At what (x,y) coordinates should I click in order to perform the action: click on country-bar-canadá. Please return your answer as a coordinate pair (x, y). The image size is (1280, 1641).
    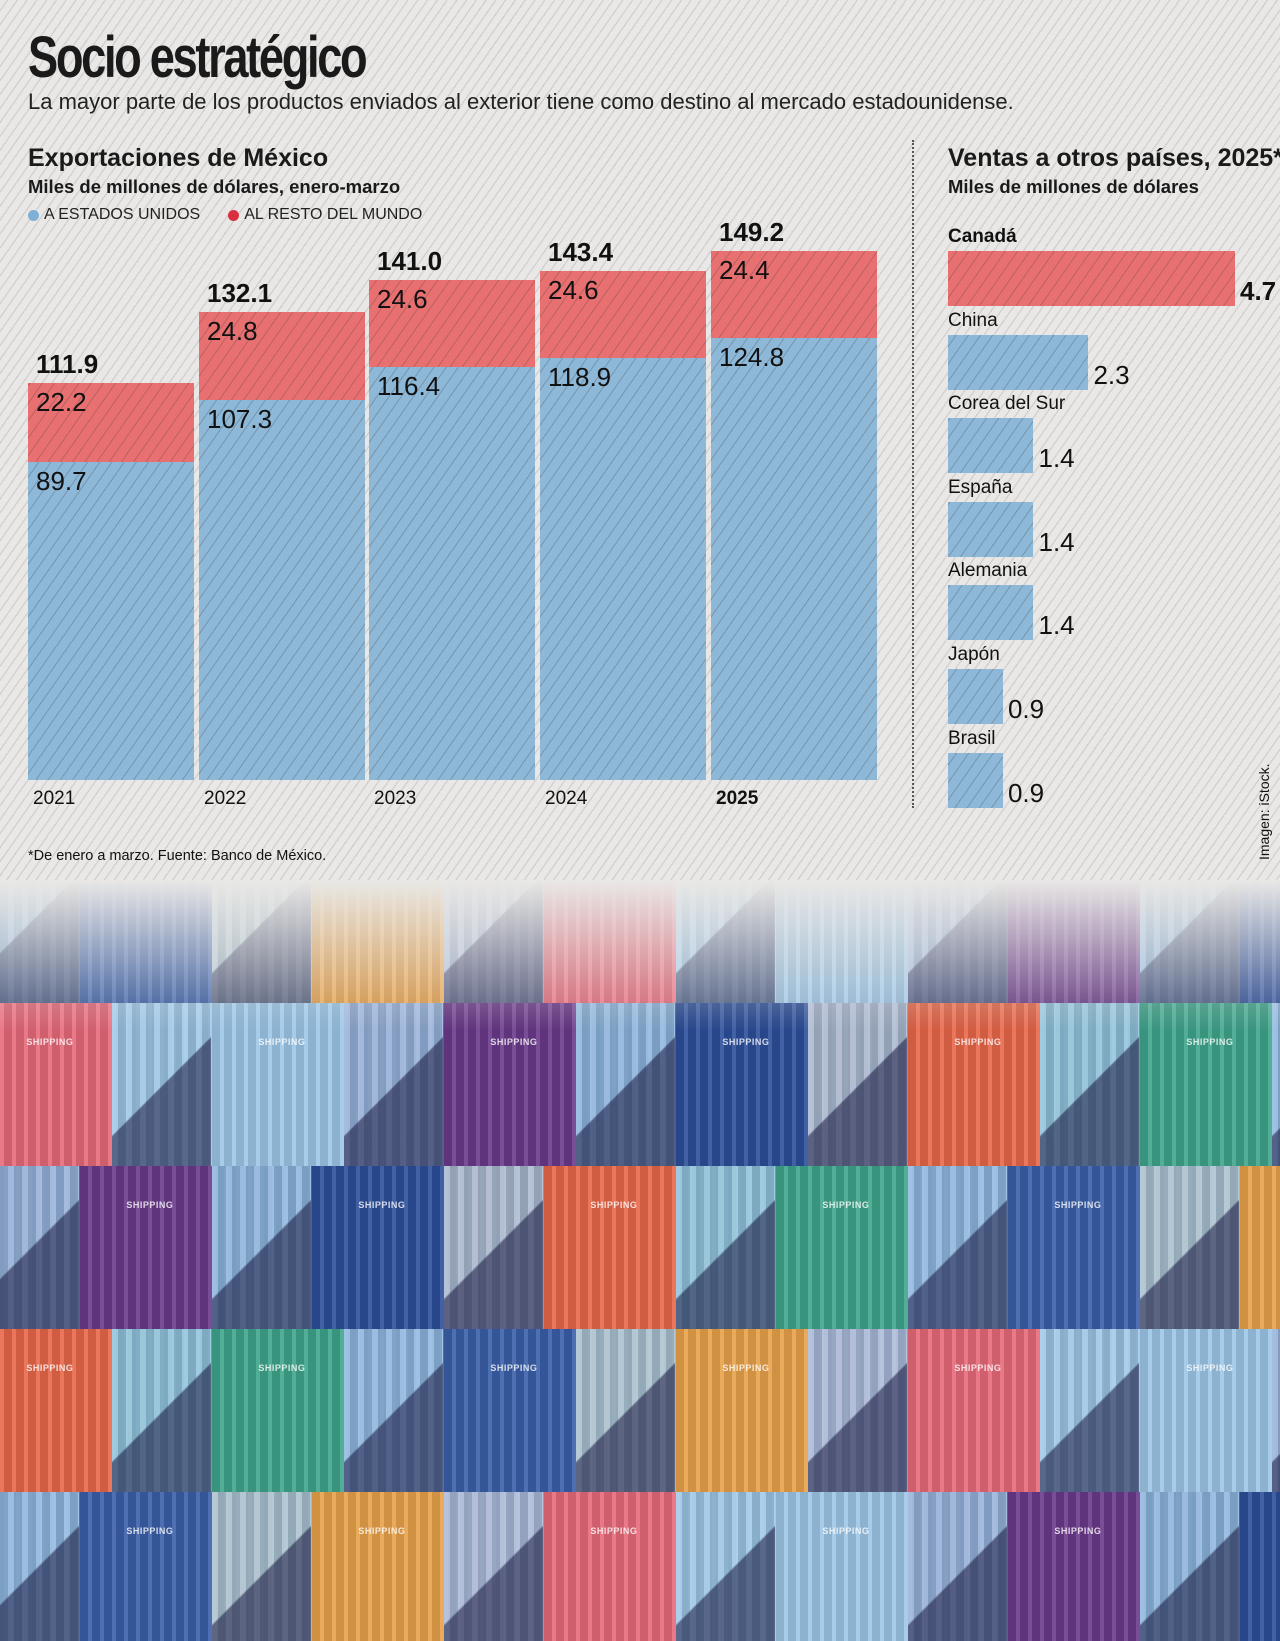
    Looking at the image, I should click on (1091, 278).